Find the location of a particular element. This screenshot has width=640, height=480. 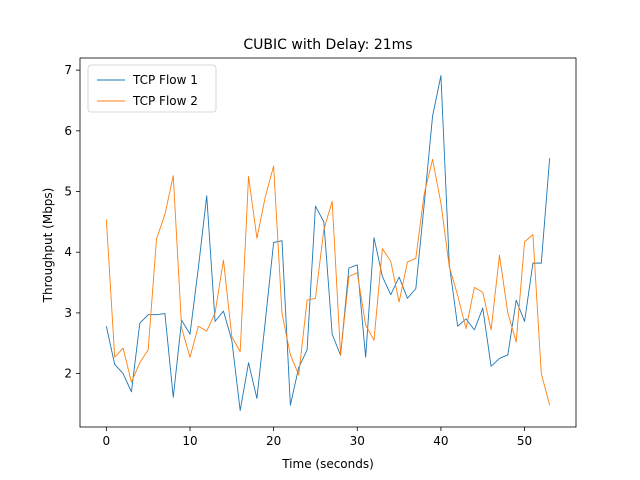

y-tick-label: 2 is located at coordinates (68, 374).